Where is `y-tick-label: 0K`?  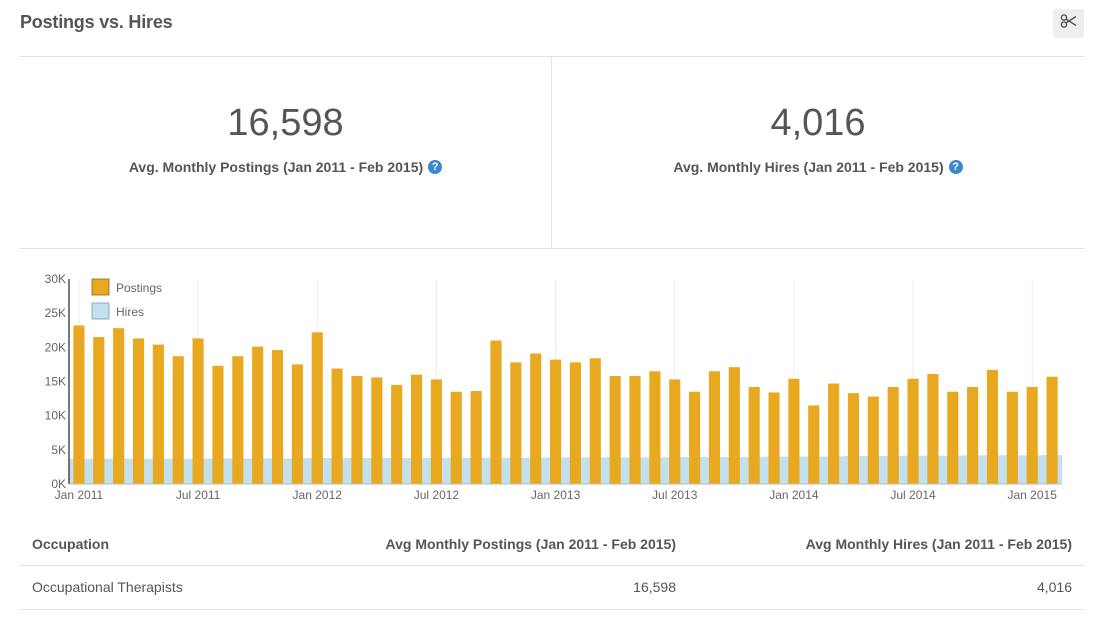
y-tick-label: 0K is located at coordinates (58, 484).